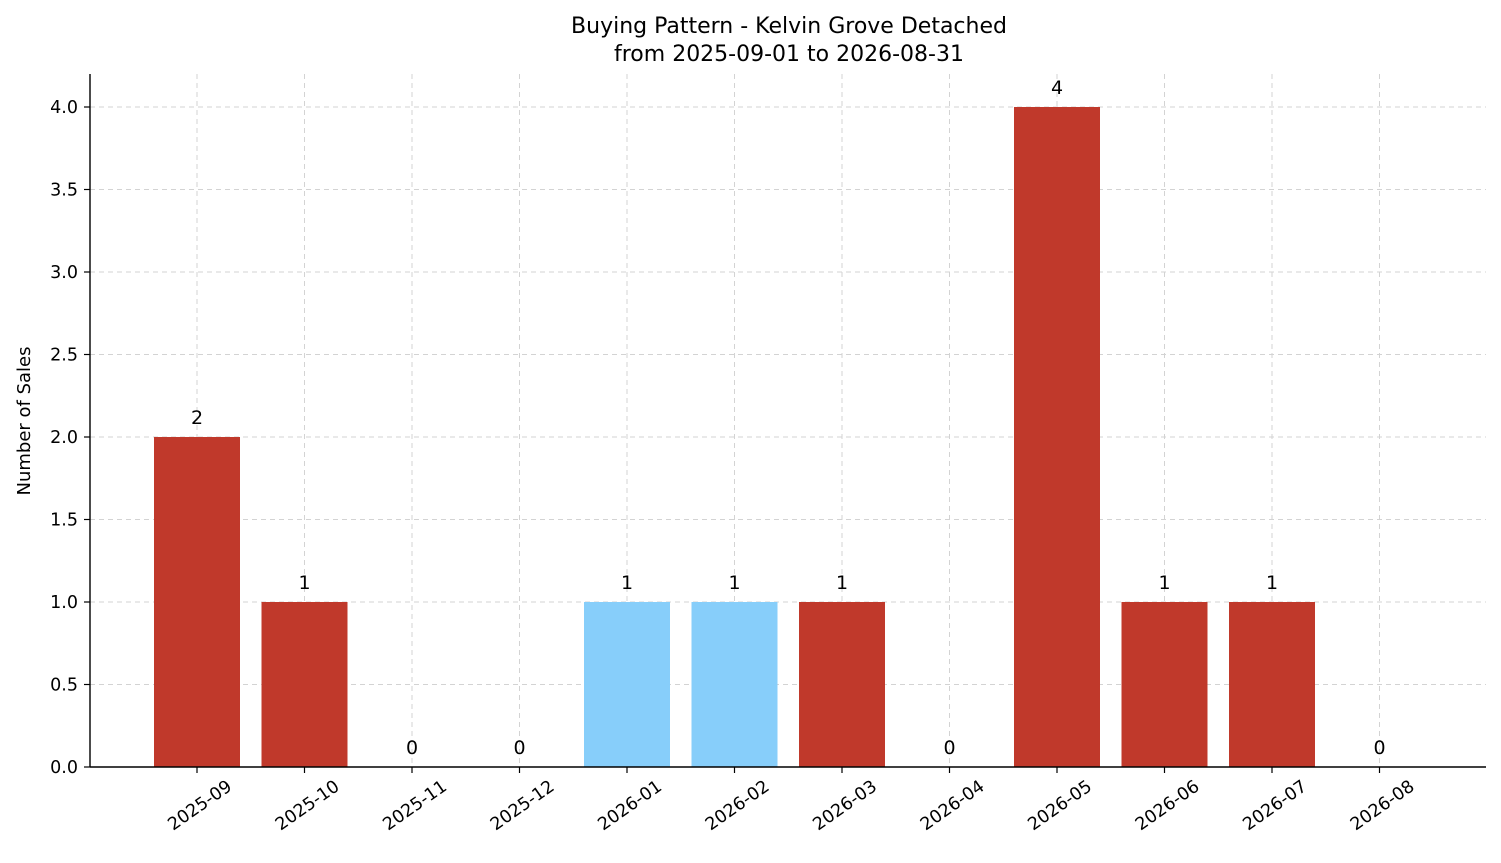 The image size is (1501, 863). What do you see at coordinates (952, 806) in the screenshot?
I see `x-tick-label-2026-04: 2026-04` at bounding box center [952, 806].